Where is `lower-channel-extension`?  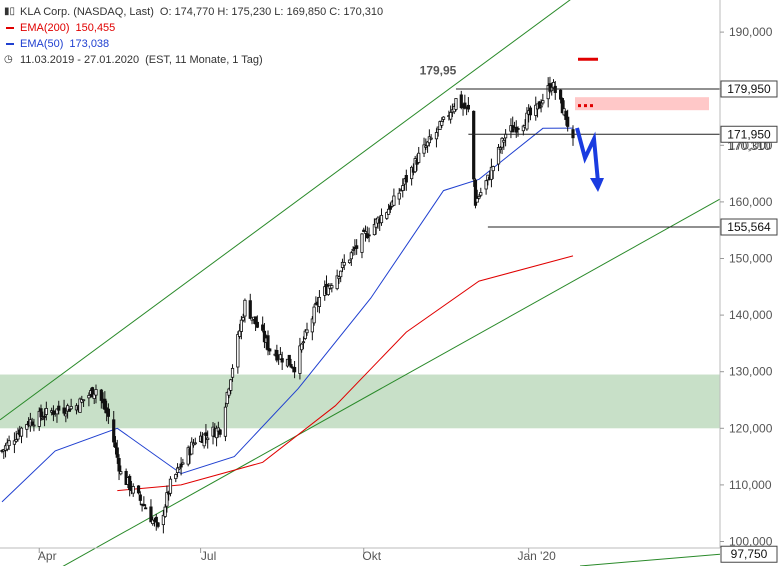 lower-channel-extension is located at coordinates (650, 559).